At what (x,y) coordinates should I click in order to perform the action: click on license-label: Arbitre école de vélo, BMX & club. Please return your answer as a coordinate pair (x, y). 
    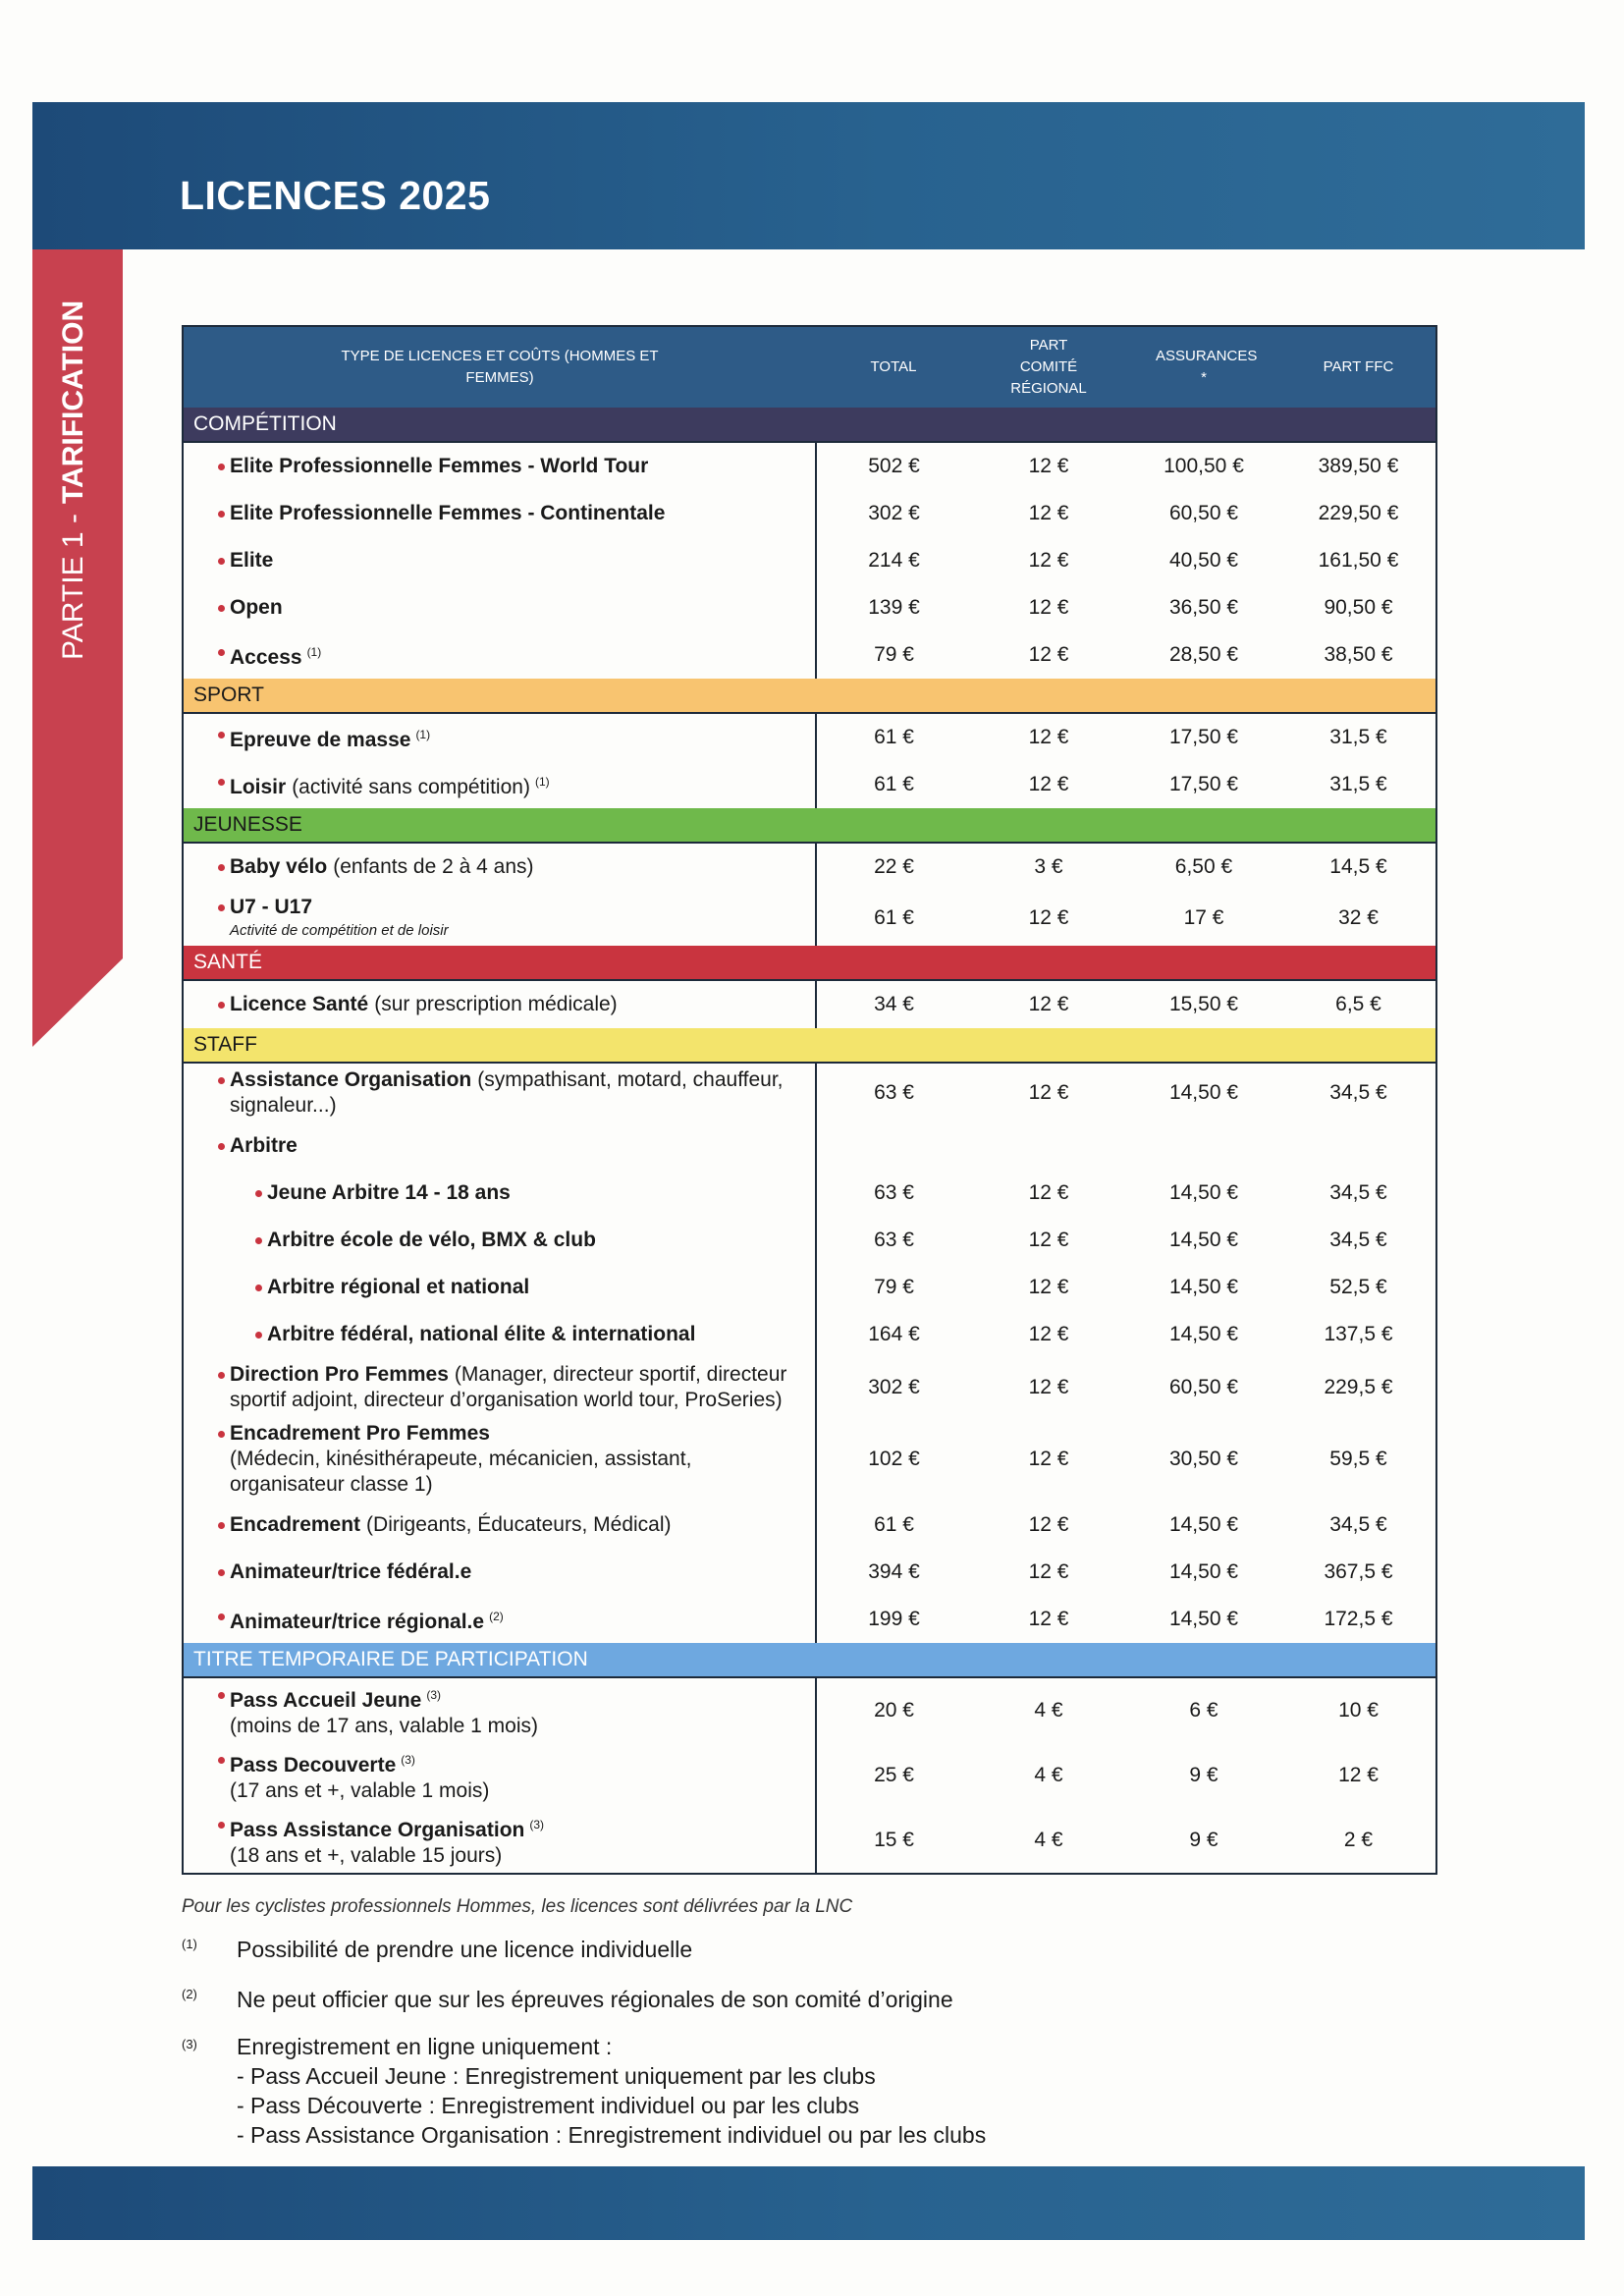
    Looking at the image, I should click on (529, 1240).